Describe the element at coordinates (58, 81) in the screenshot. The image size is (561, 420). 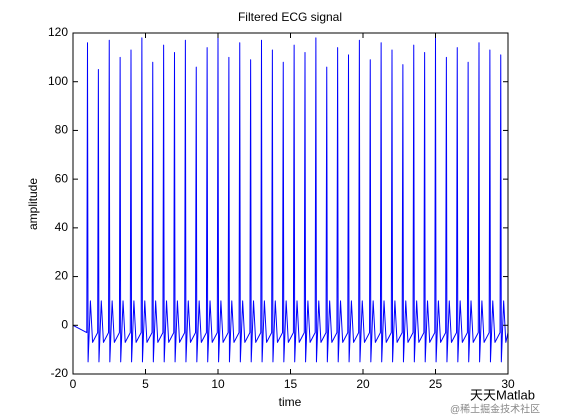
I see `y-tick-label: 100` at that location.